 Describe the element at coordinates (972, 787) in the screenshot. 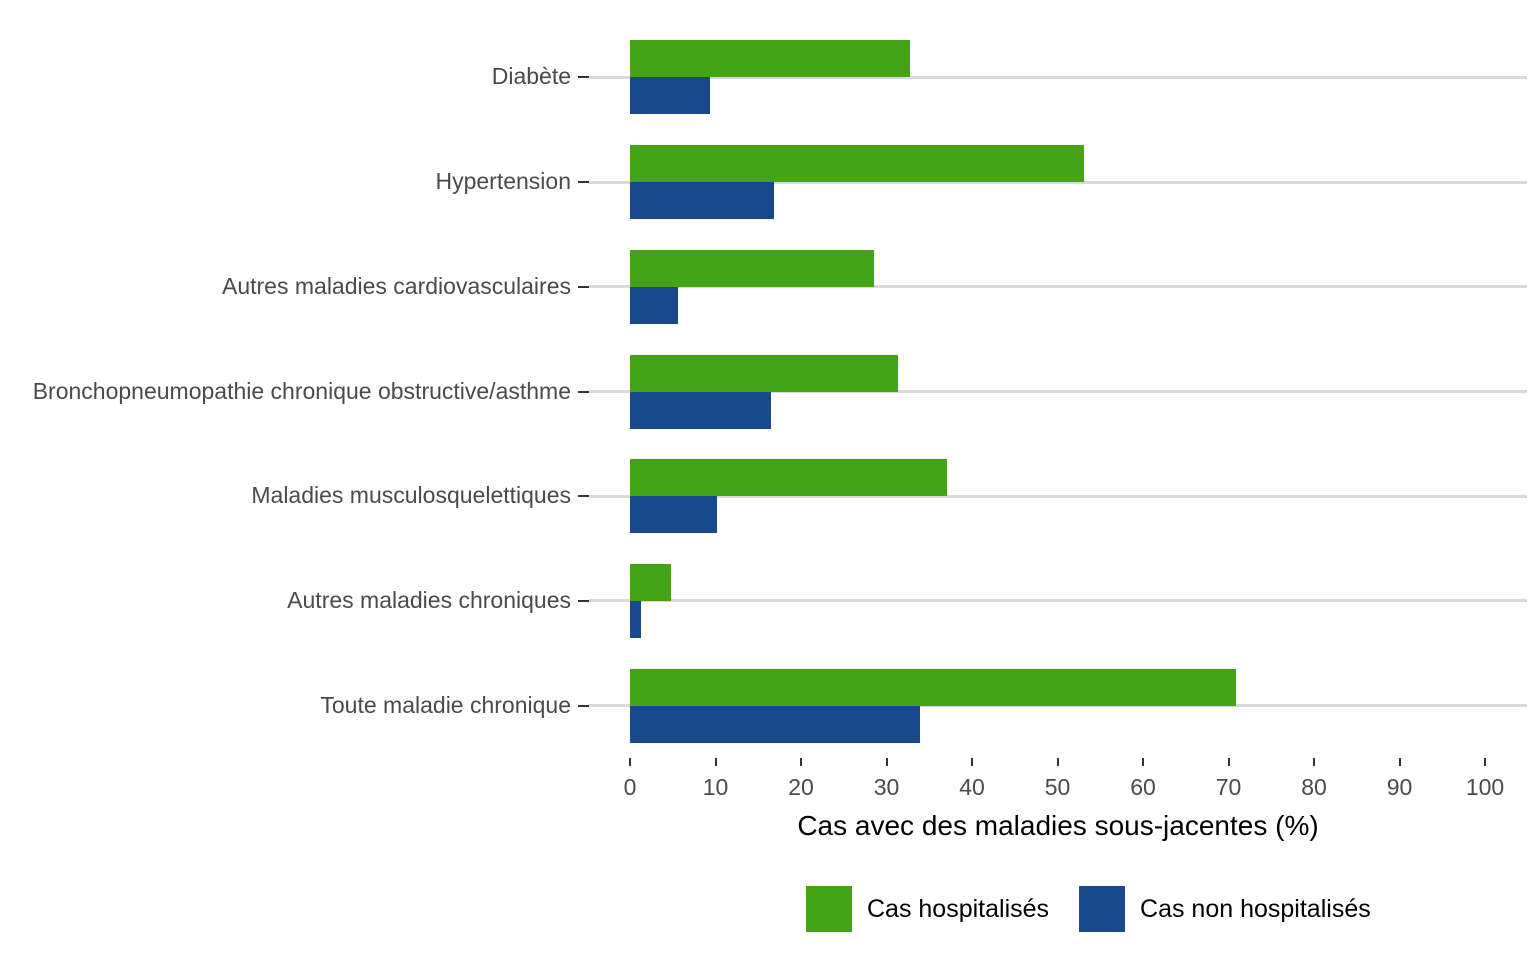

I see `x-tick-label: 40` at that location.